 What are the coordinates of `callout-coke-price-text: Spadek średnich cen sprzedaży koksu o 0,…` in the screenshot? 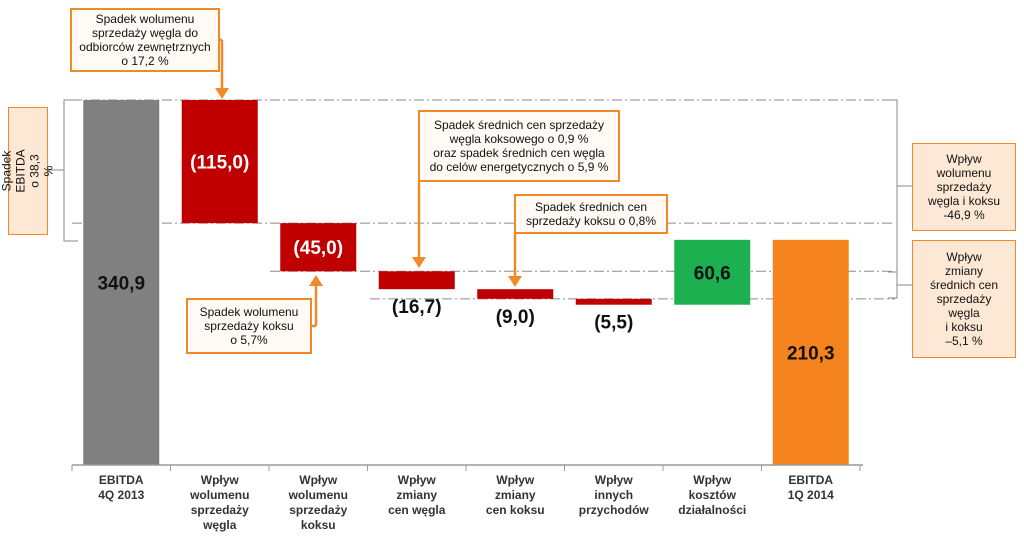 It's located at (591, 214).